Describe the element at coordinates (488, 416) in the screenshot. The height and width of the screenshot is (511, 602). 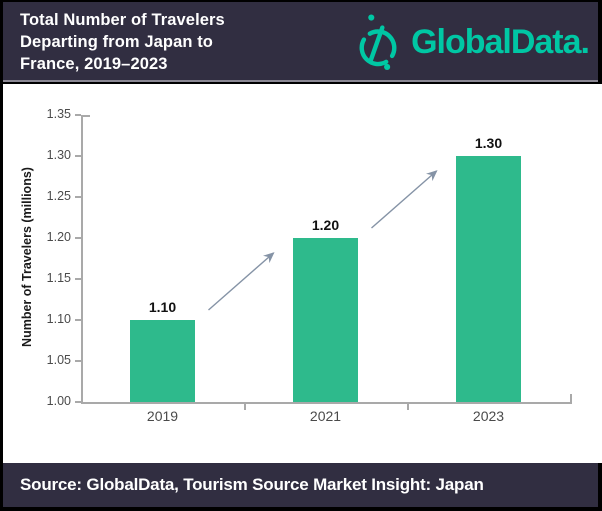
I see `x-axis-label-2023: 2023` at that location.